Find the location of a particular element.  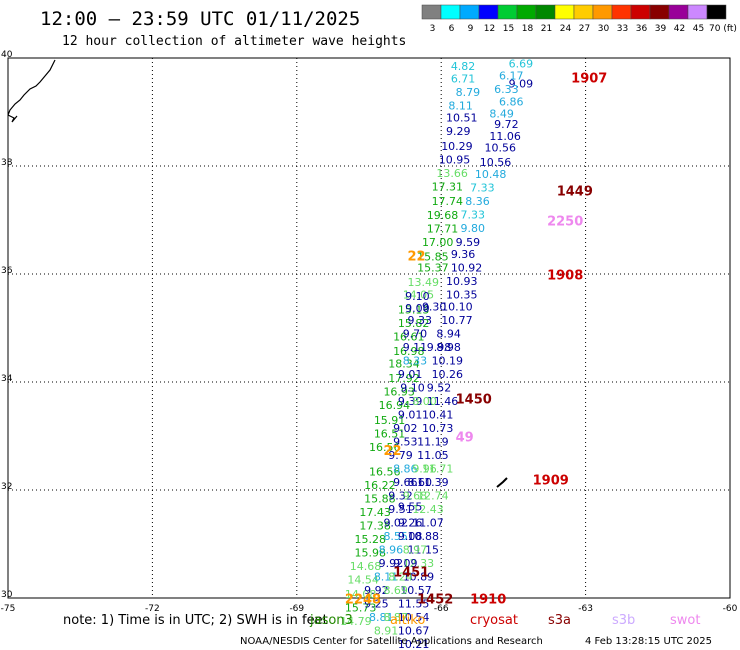

wave-height-value: 8.96 is located at coordinates (391, 550).